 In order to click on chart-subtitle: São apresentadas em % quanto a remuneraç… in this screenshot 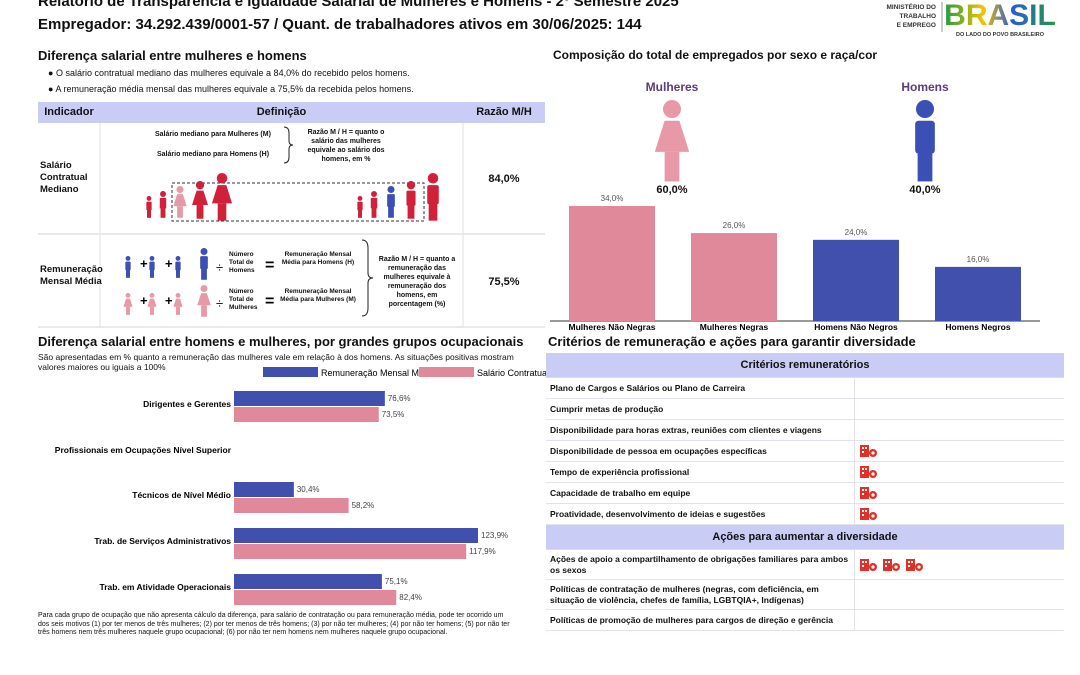, I will do `click(276, 362)`.